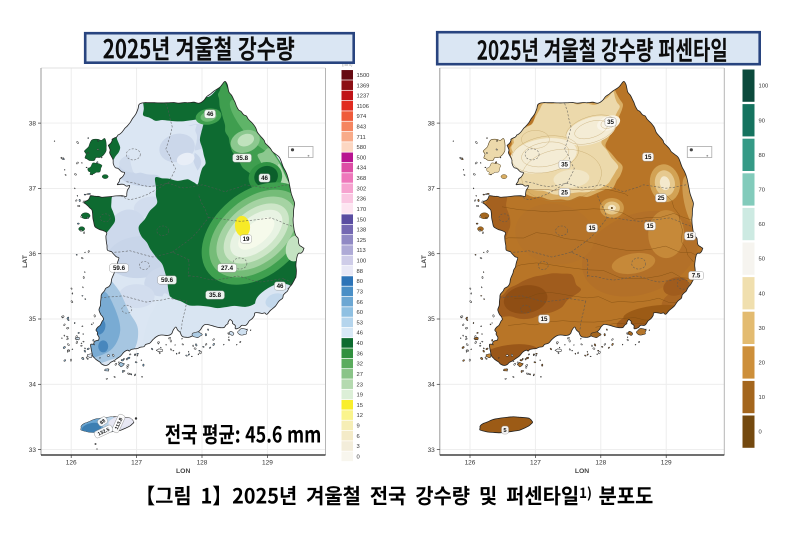 The width and height of the screenshot is (800, 534). I want to click on svg-text: 30, so click(762, 329).